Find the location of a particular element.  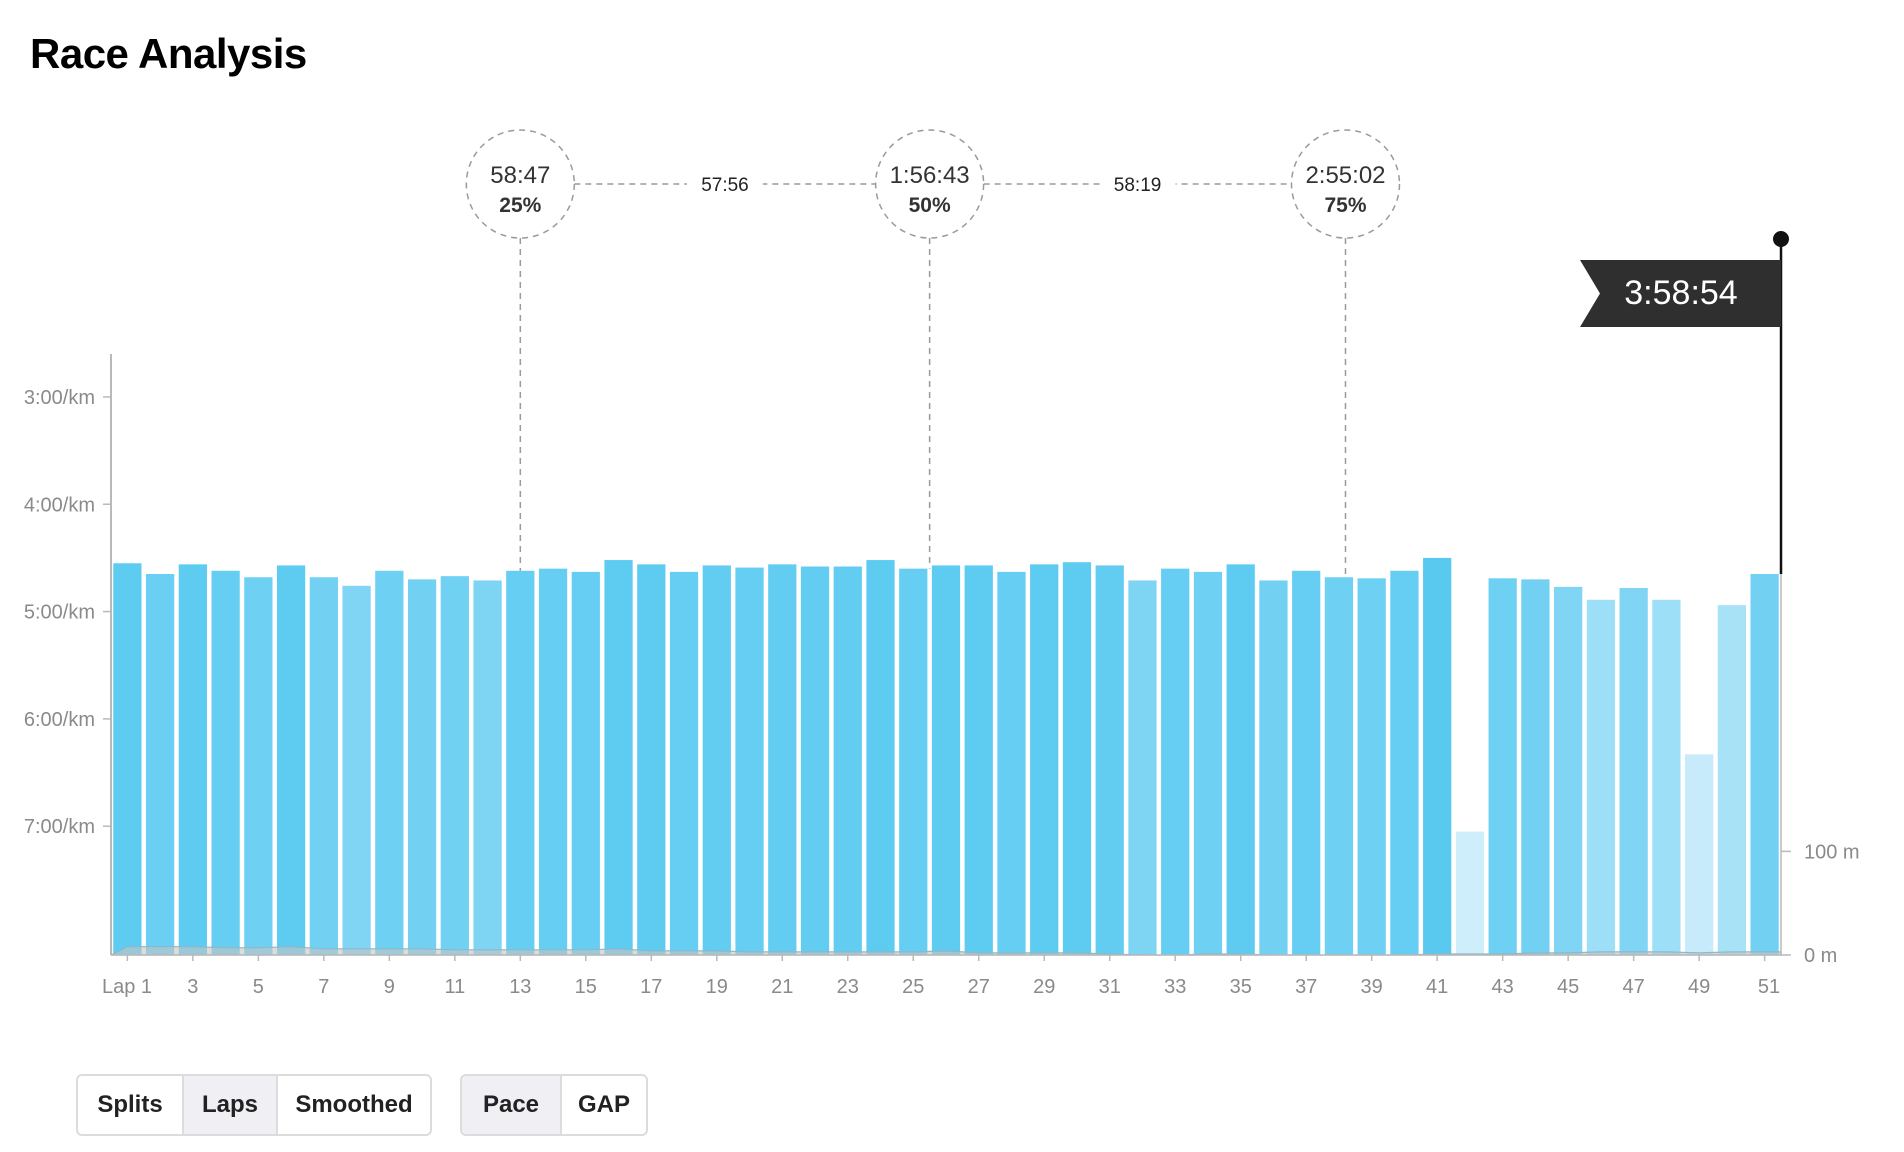

lap-tick-label: 9 is located at coordinates (389, 987).